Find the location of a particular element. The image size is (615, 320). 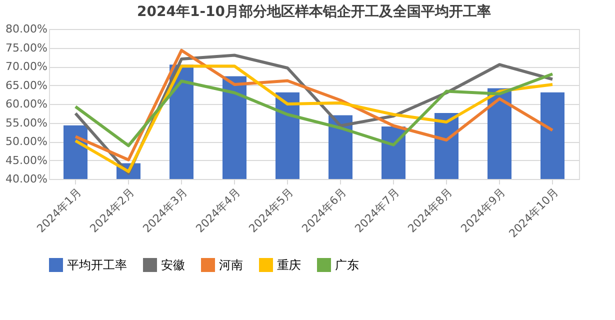

y-tick-label: 45.00% is located at coordinates (27, 160).